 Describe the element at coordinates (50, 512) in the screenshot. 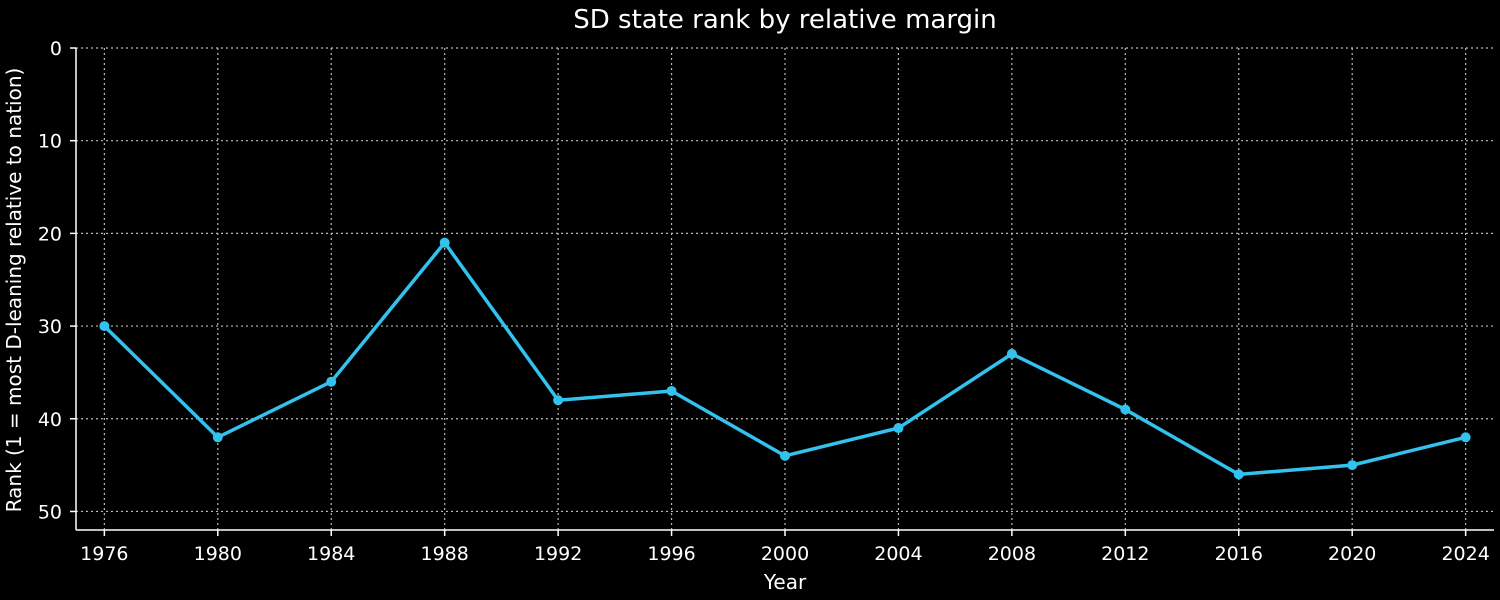

I see `y-tick-label: 50` at that location.